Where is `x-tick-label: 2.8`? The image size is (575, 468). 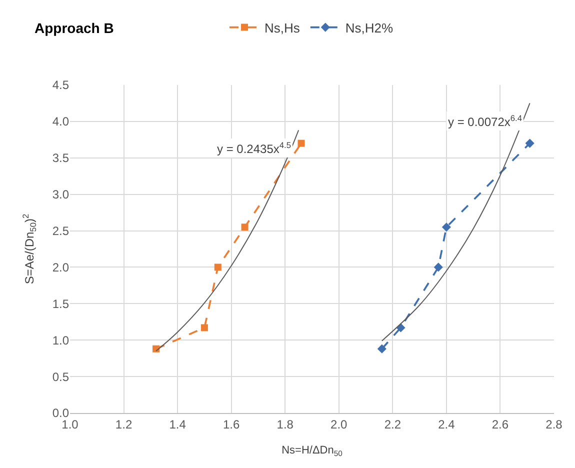
x-tick-label: 2.8 is located at coordinates (554, 424).